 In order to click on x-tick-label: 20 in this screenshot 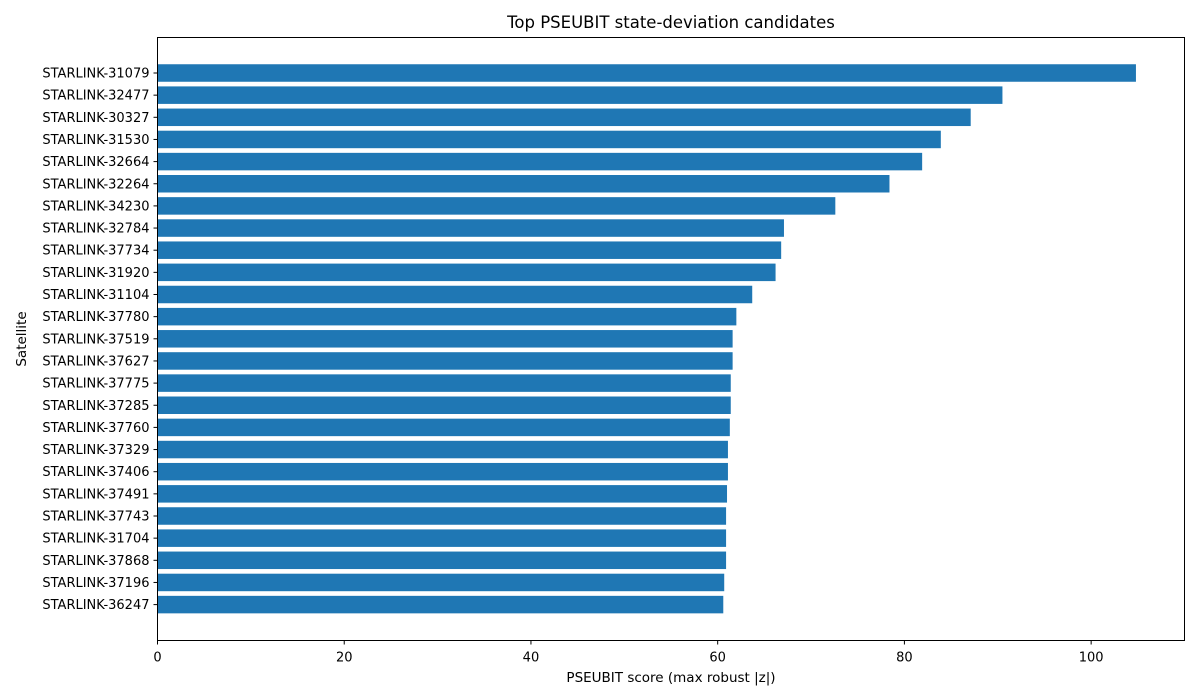, I will do `click(344, 658)`.